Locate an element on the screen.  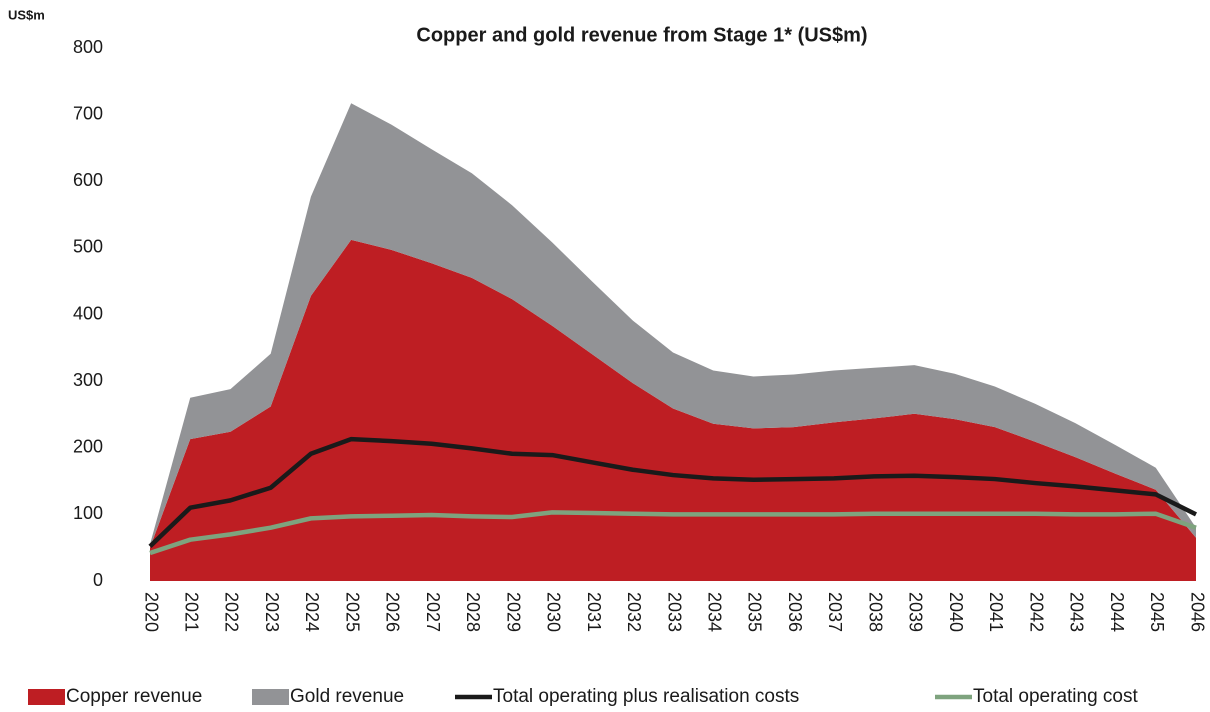
y-tick-label: 100 is located at coordinates (88, 513).